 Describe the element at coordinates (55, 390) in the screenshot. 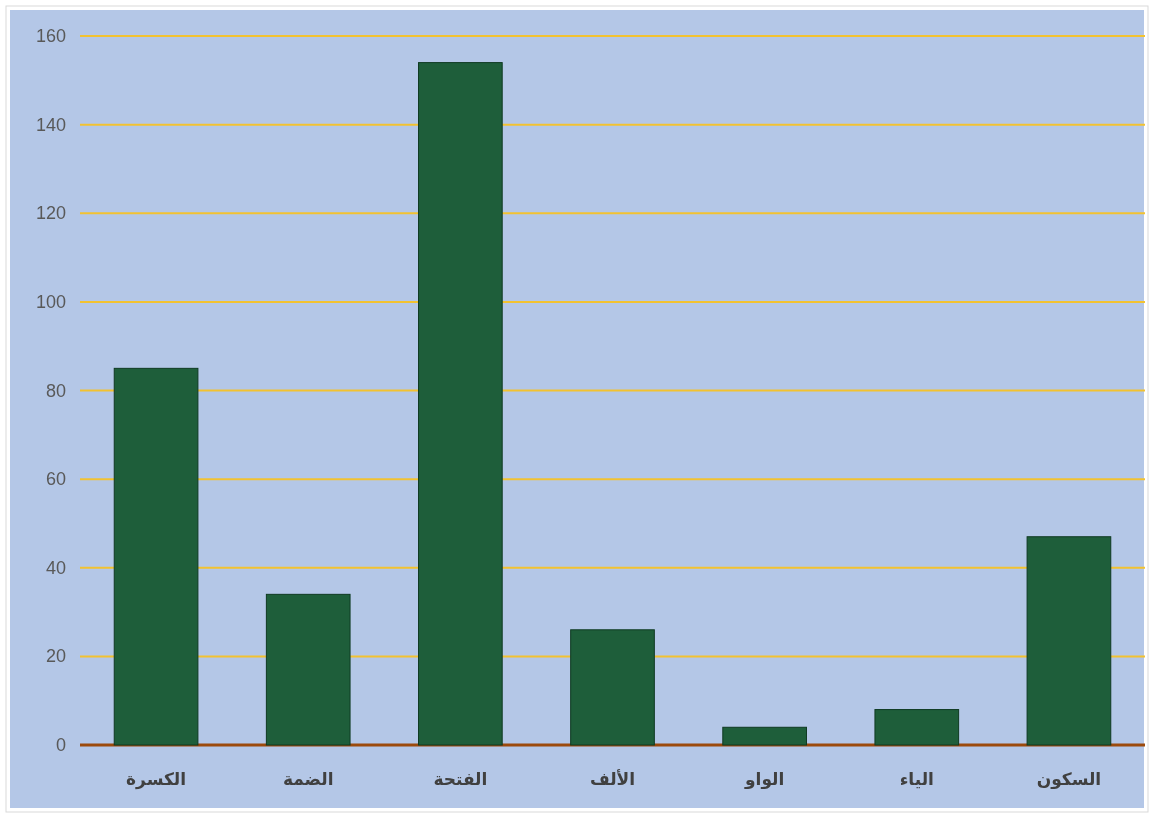

I see `y-tick-label: 80` at that location.